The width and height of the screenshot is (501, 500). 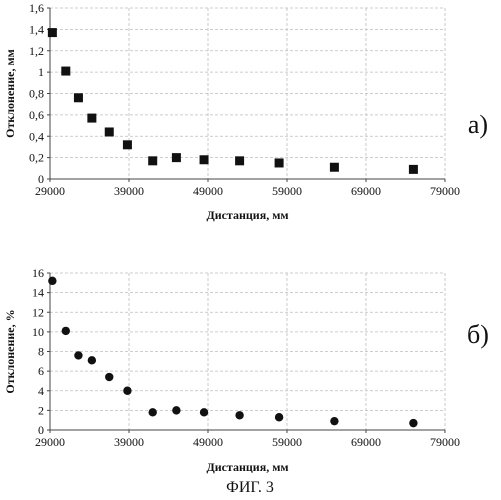 What do you see at coordinates (38, 293) in the screenshot?
I see `y-tick-label: 14` at bounding box center [38, 293].